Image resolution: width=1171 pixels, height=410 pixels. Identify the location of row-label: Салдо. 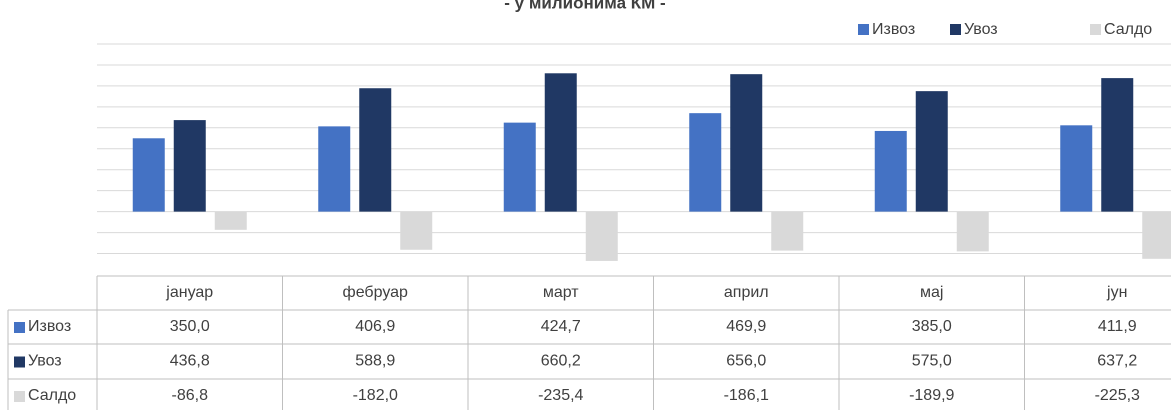
(52, 395).